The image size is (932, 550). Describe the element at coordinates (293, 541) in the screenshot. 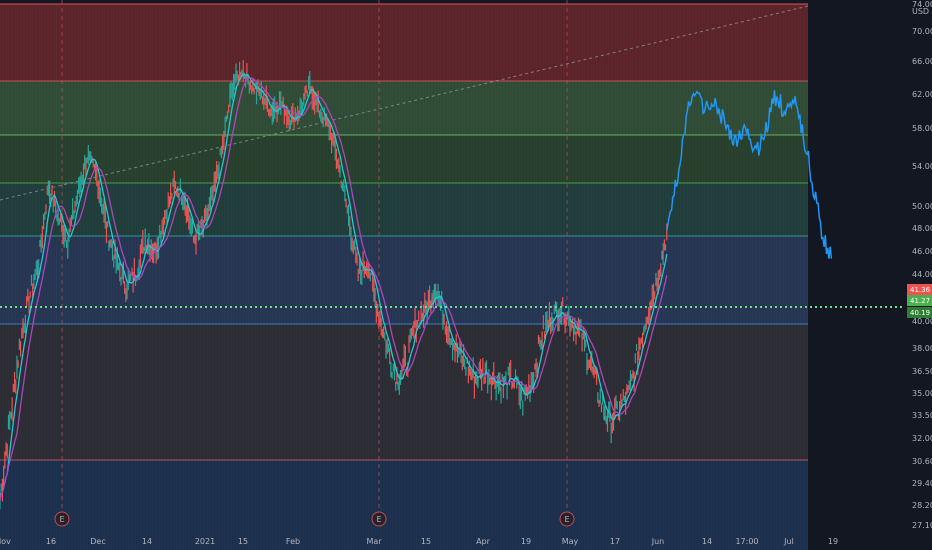

I see `x-tick-label: Feb` at that location.